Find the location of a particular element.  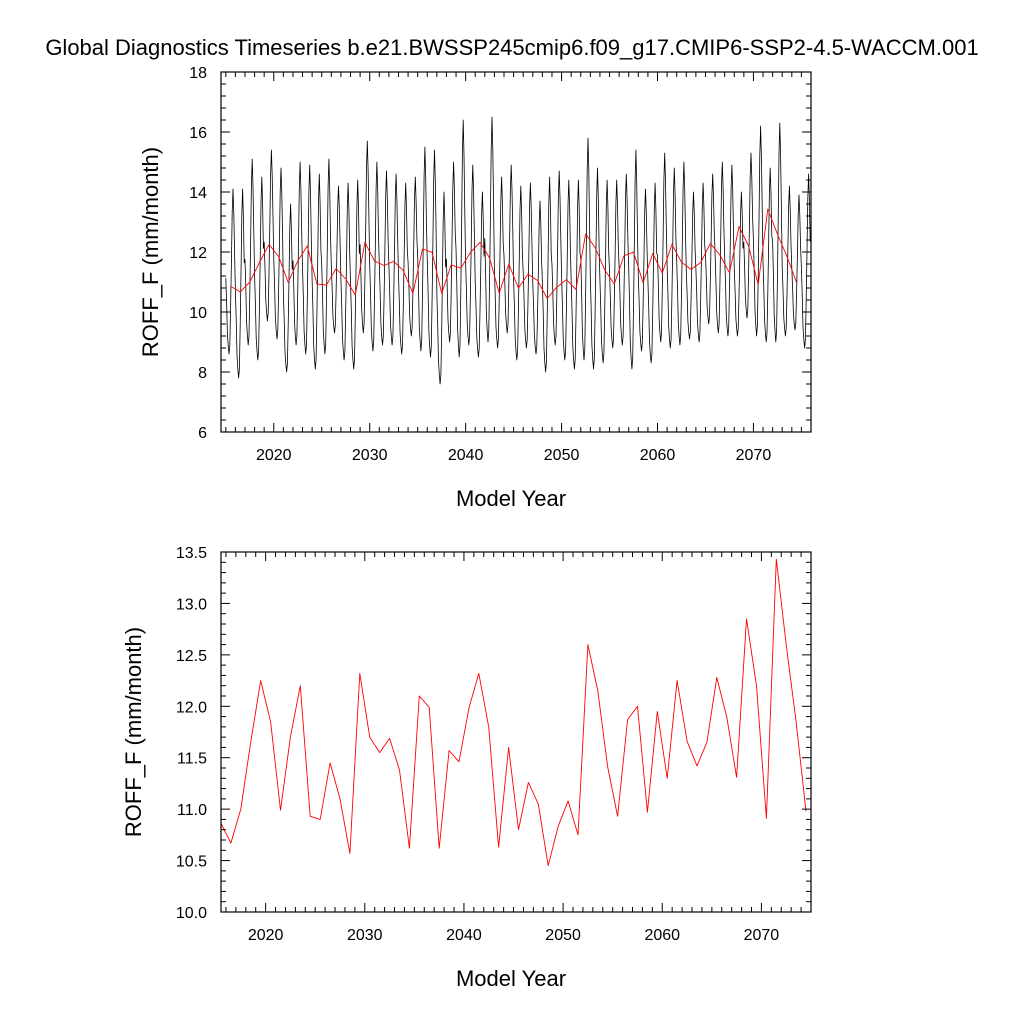

top-y-tick-label: 18 is located at coordinates (198, 73).